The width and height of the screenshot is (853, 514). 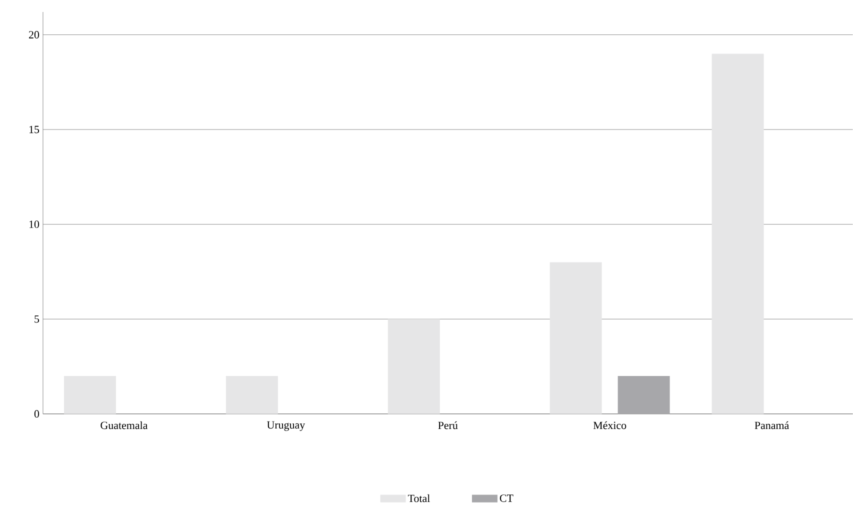 I want to click on y-tick-label: 15, so click(x=34, y=130).